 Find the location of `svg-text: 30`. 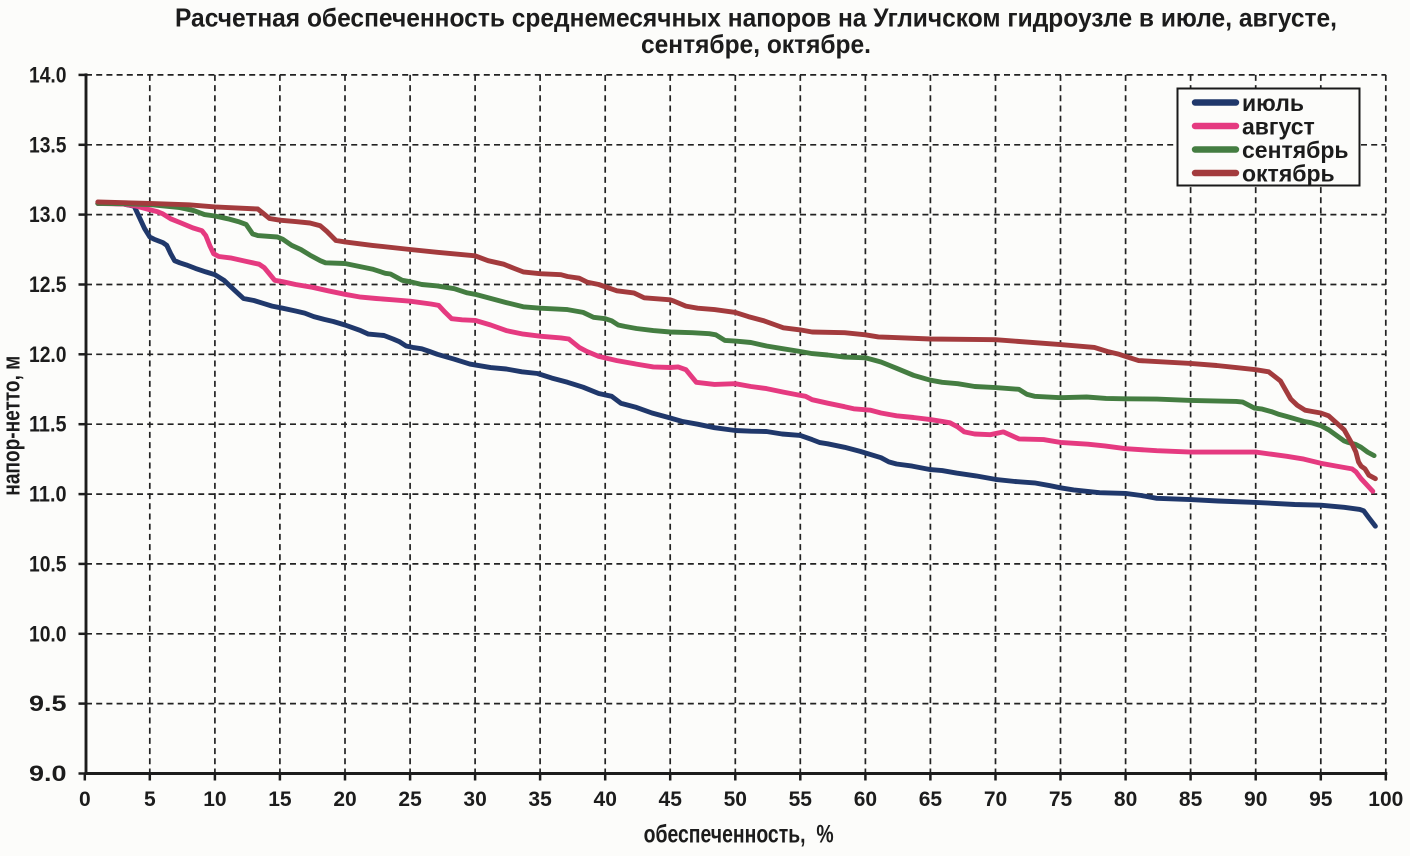

svg-text: 30 is located at coordinates (474, 799).